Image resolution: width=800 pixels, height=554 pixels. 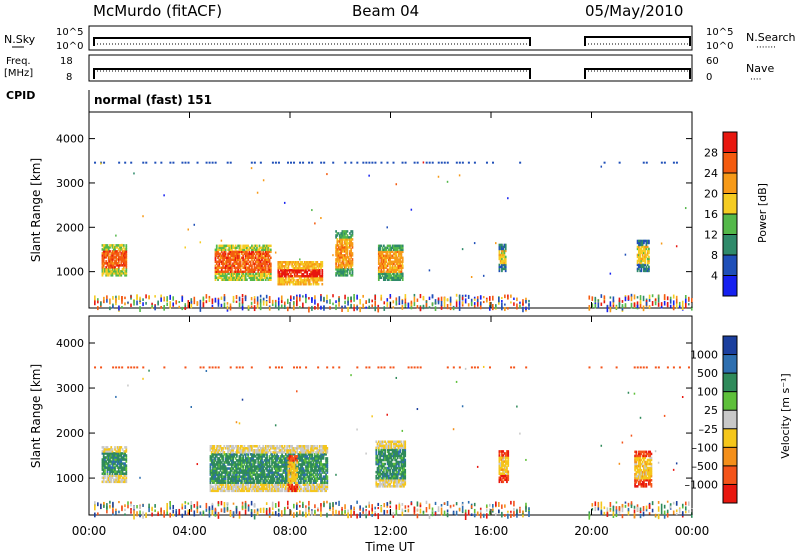 What do you see at coordinates (771, 37) in the screenshot?
I see `nsearch-label: N.Search` at bounding box center [771, 37].